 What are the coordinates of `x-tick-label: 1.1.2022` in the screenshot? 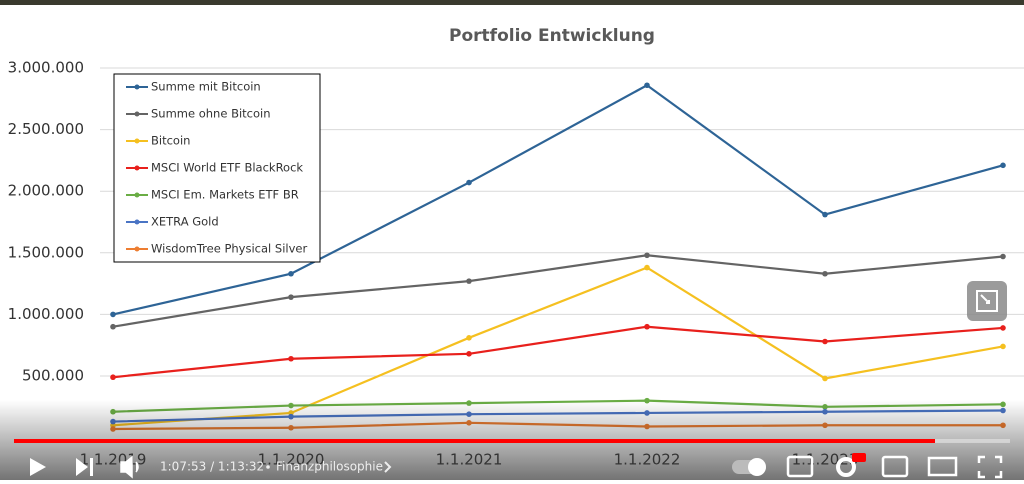 It's located at (647, 460).